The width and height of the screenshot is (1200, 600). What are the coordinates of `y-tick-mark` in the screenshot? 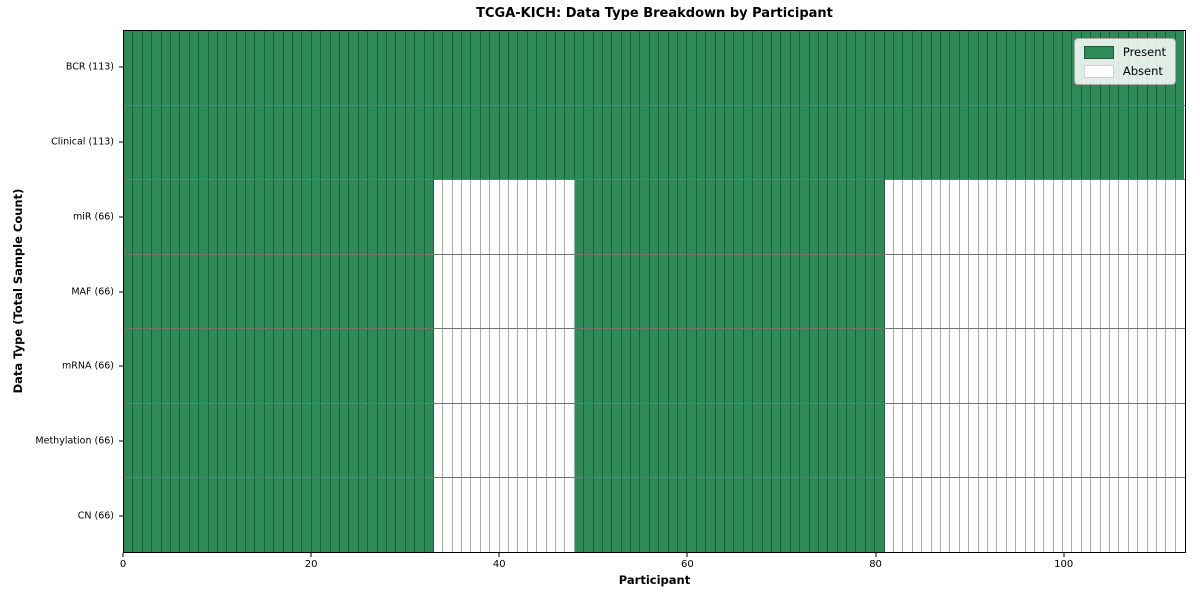 It's located at (121, 217).